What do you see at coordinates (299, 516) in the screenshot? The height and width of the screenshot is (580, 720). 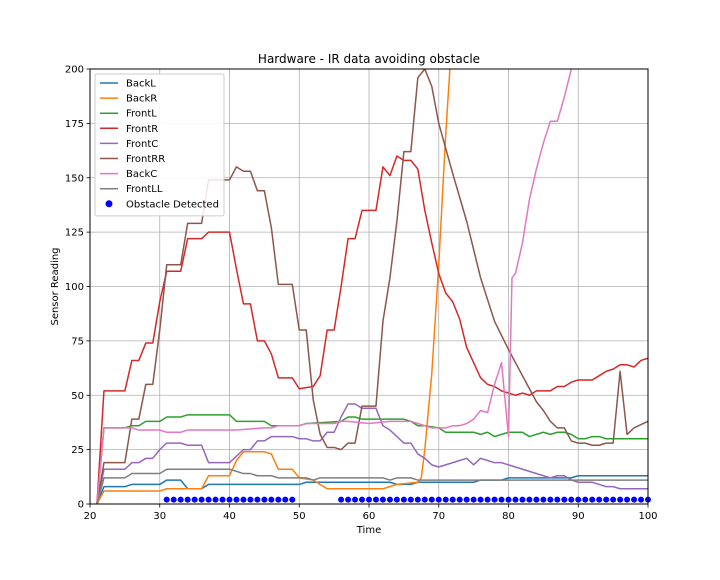 I see `x-tick-label: 50` at bounding box center [299, 516].